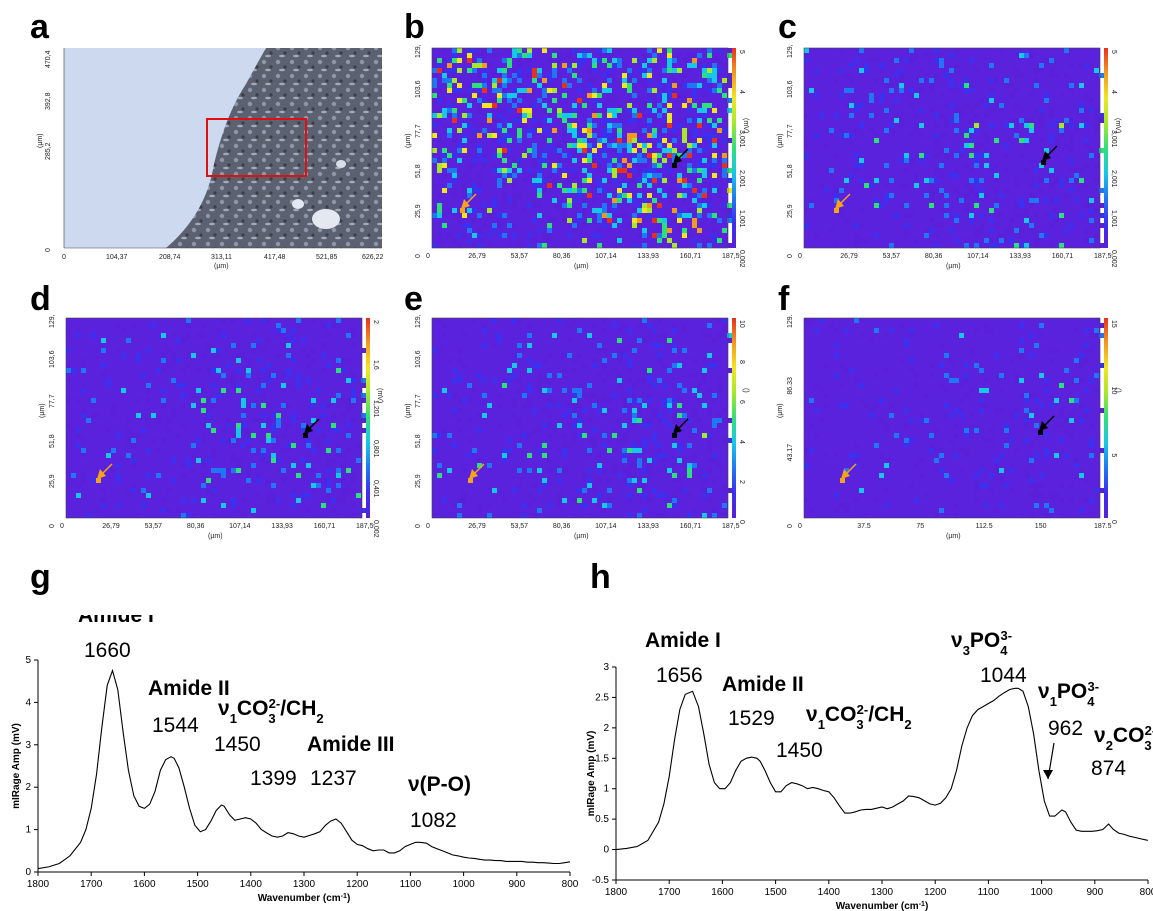 The width and height of the screenshot is (1153, 911). Describe the element at coordinates (373, 257) in the screenshot. I see `xtick: 626,22` at that location.